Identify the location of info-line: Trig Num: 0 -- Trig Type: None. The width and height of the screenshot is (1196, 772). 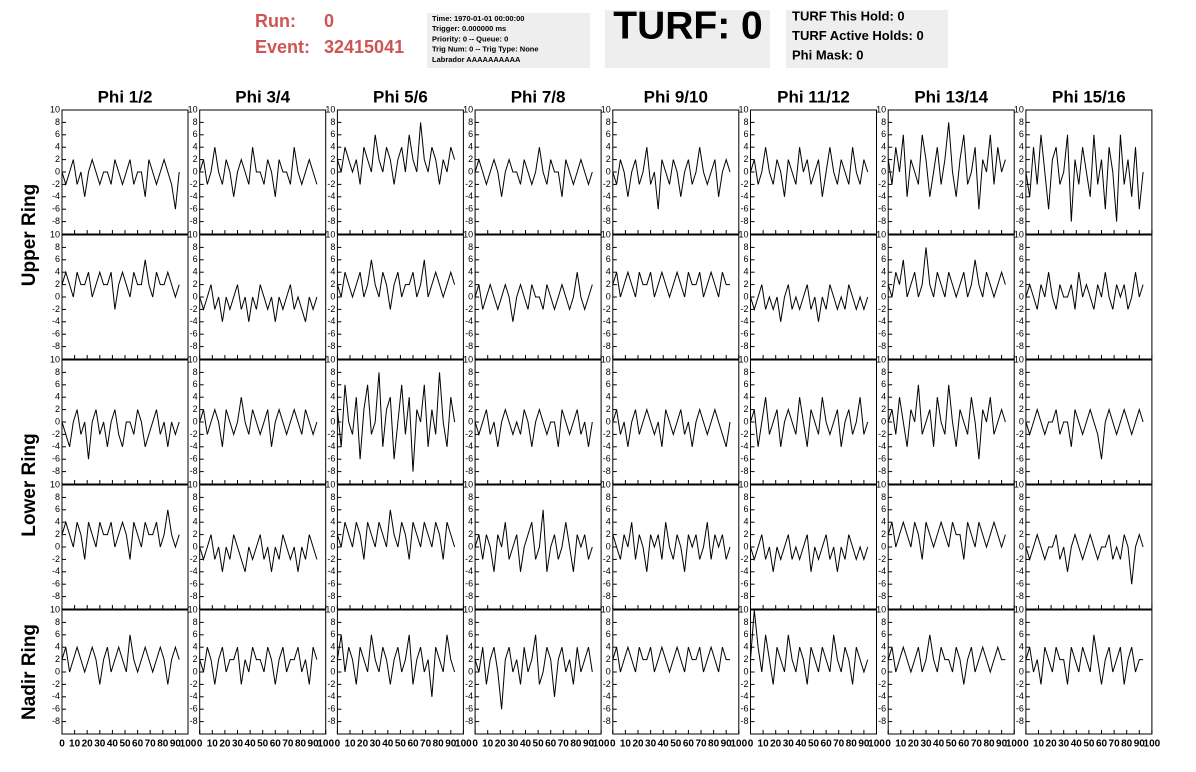
(485, 49).